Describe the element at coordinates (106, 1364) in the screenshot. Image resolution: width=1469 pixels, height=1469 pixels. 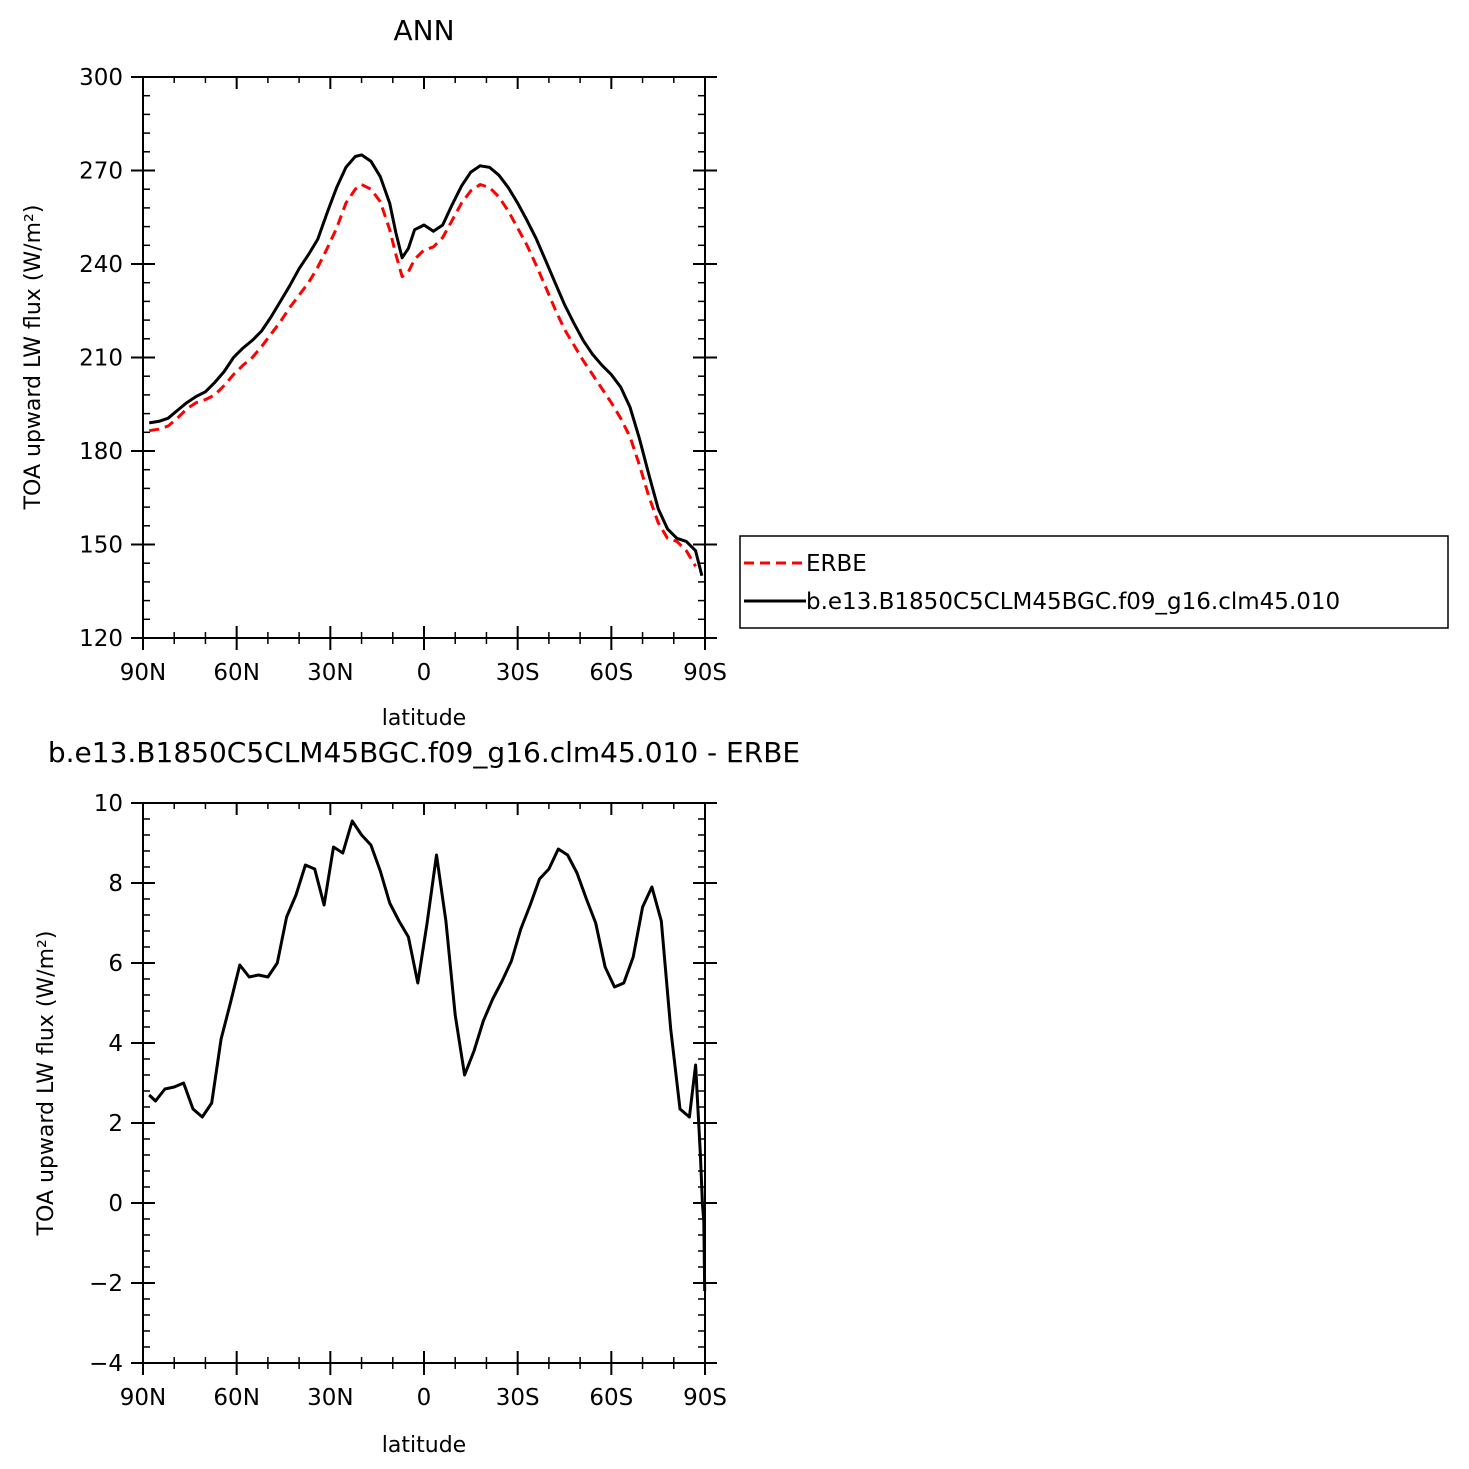
I see `bottom-y-tick-label: −4` at that location.